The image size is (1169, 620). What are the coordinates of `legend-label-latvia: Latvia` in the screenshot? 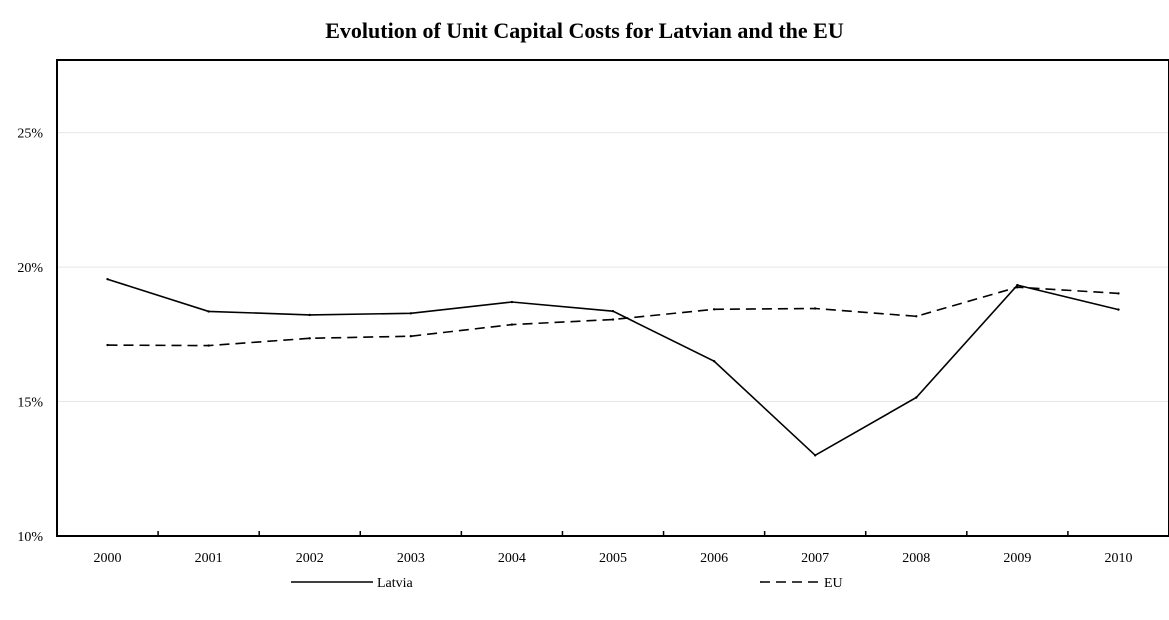 It's located at (395, 583).